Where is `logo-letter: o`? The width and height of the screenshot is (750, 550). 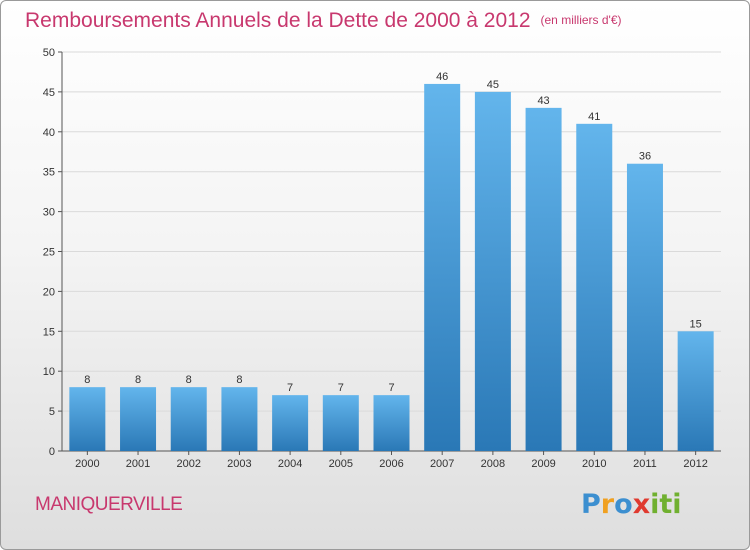 logo-letter: o is located at coordinates (623, 504).